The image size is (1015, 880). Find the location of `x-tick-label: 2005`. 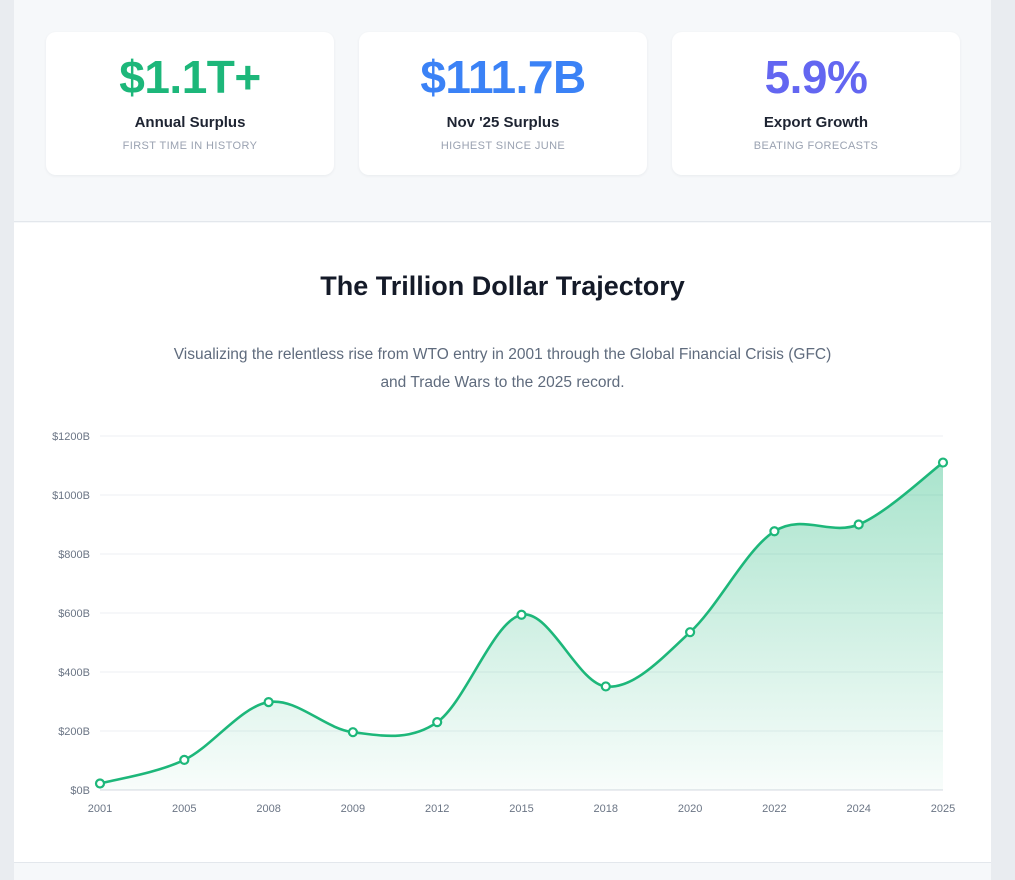

x-tick-label: 2005 is located at coordinates (184, 809).